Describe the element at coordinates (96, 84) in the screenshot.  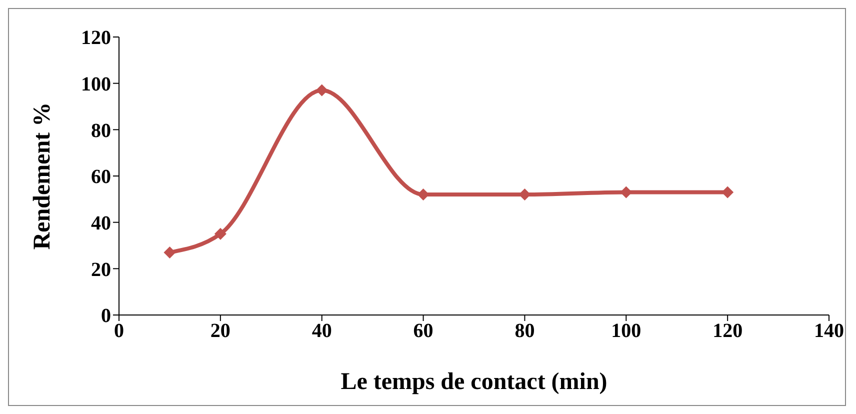
I see `y-tick-label: 100` at that location.